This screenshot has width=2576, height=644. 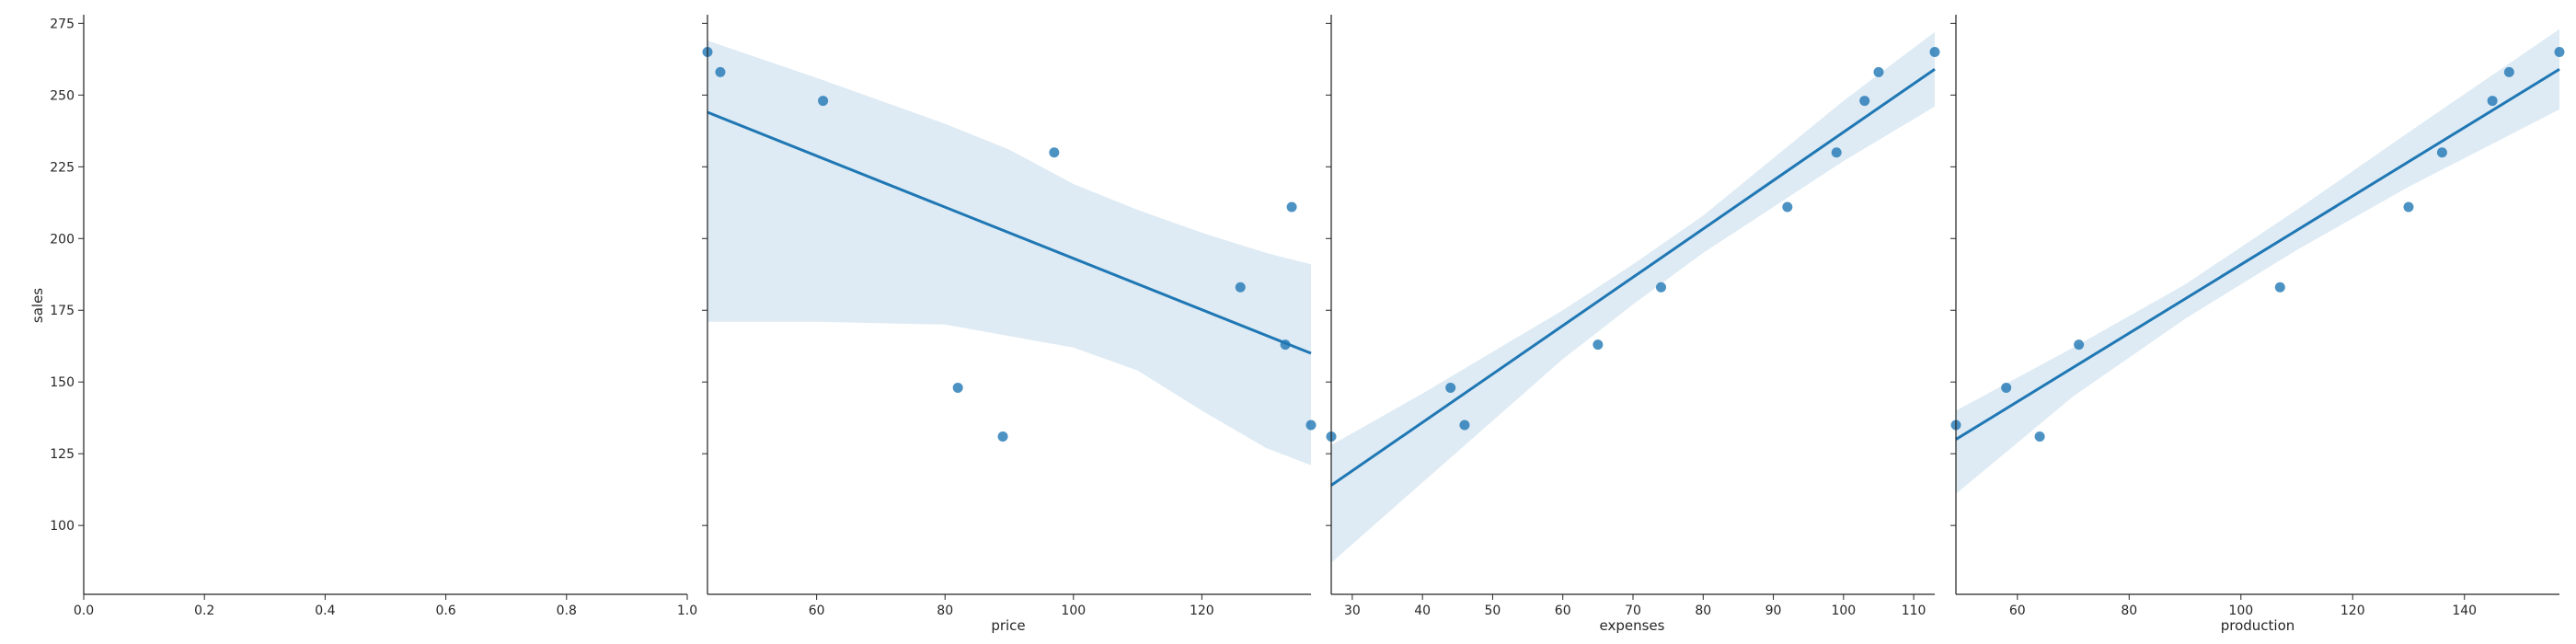 What do you see at coordinates (2129, 611) in the screenshot?
I see `xtick-label-production-1: 80` at bounding box center [2129, 611].